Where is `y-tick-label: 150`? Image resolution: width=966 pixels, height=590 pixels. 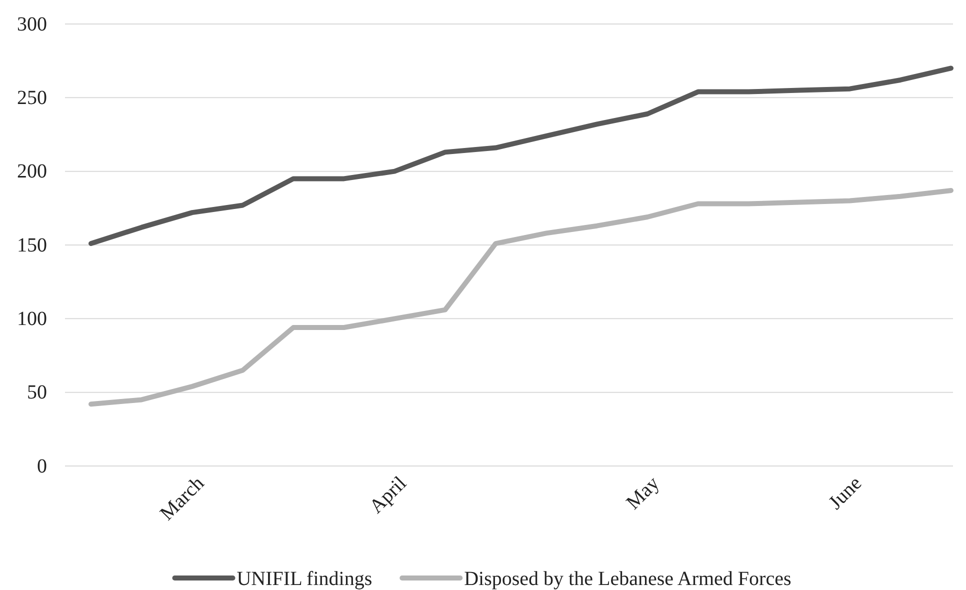 y-tick-label: 150 is located at coordinates (32, 245).